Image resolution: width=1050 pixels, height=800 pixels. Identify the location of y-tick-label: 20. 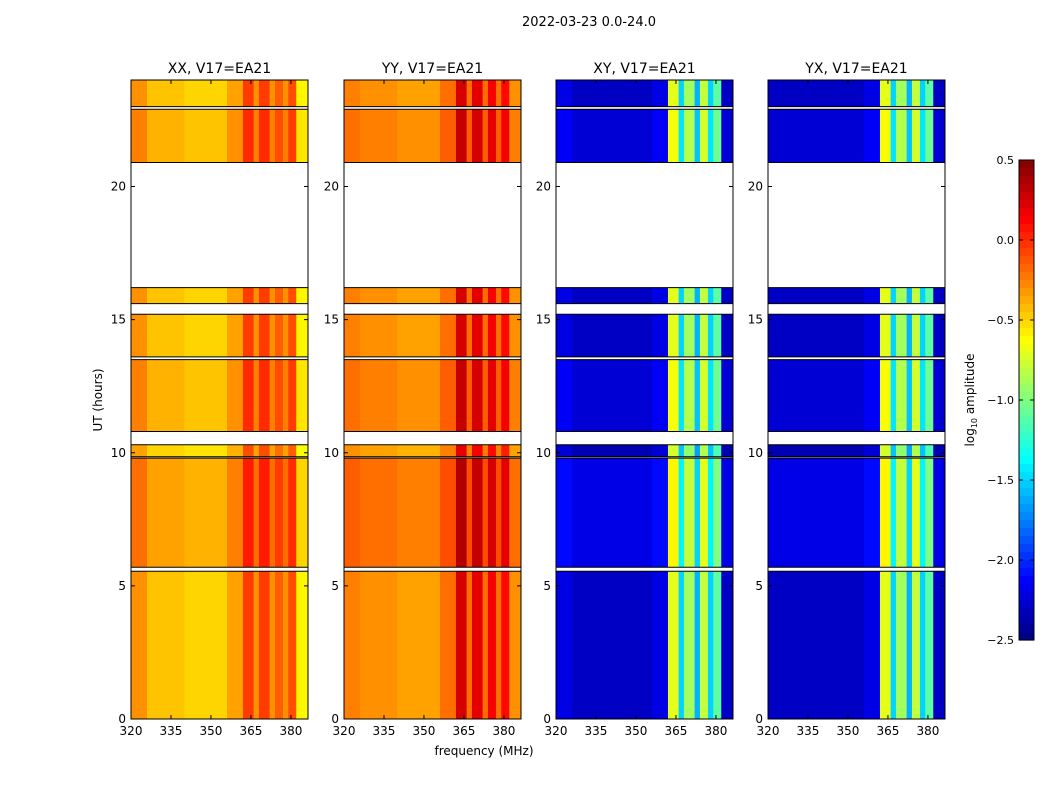
(118, 187).